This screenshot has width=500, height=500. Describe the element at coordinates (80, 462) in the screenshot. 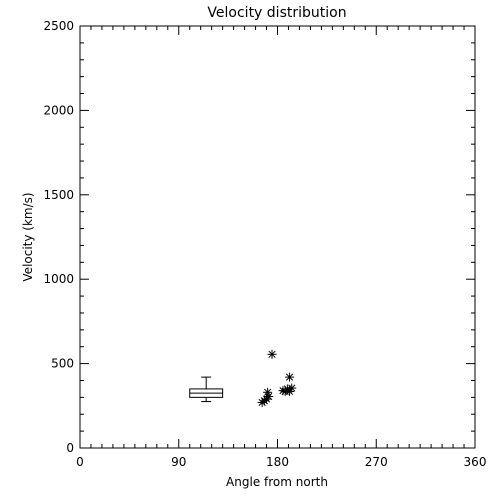

I see `x-tick-label: 0` at that location.